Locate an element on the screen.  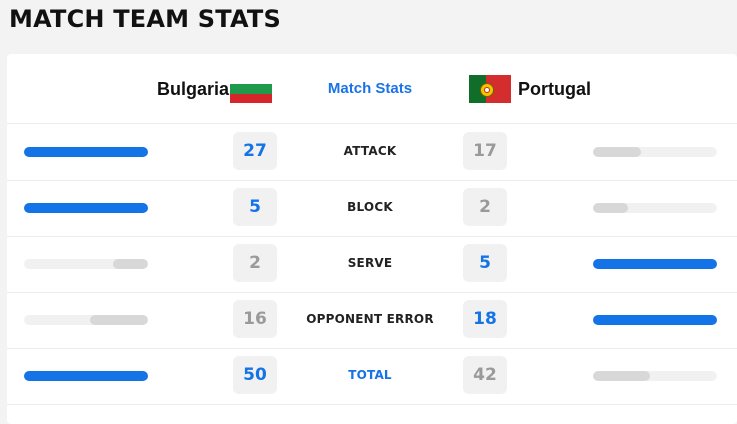
away-stat-value: 5 is located at coordinates (485, 263).